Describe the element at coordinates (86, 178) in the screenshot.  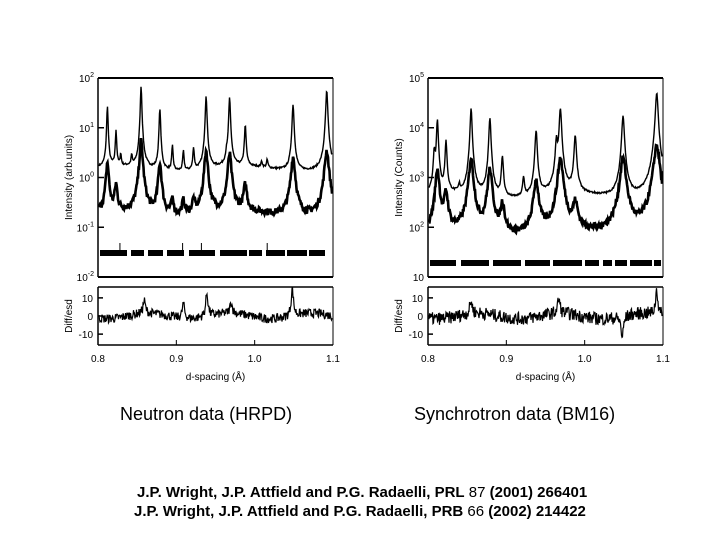
I see `svg-text: 10⁰` at that location.